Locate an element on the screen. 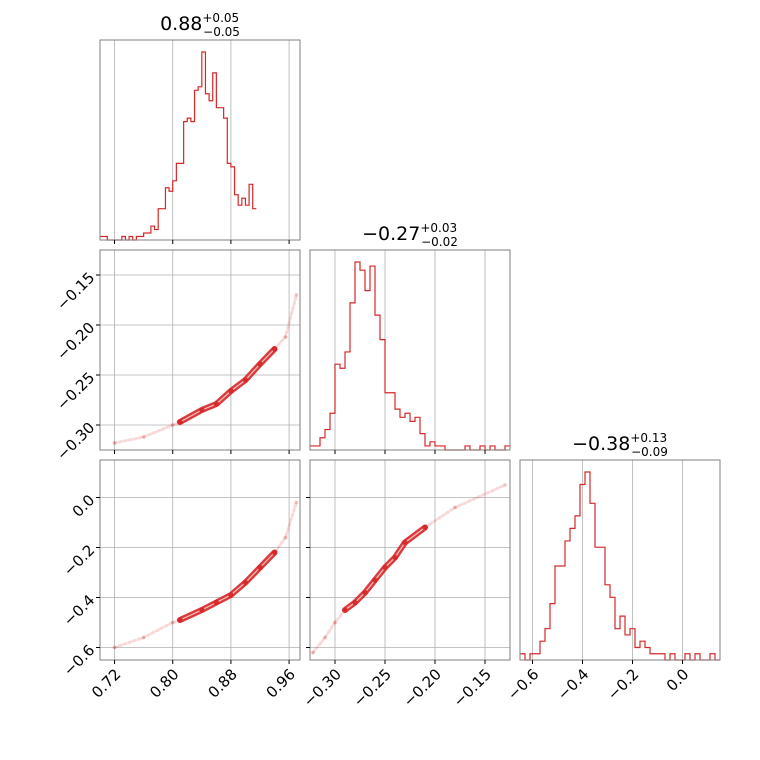  y-tick-label-1-2: −0.20 is located at coordinates (75, 341).